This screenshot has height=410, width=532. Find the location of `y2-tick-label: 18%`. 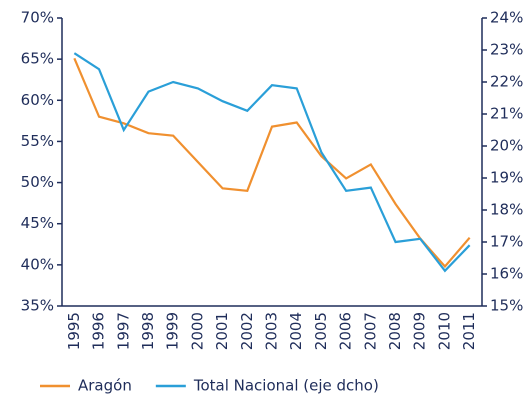

y2-tick-label: 18% is located at coordinates (506, 210).